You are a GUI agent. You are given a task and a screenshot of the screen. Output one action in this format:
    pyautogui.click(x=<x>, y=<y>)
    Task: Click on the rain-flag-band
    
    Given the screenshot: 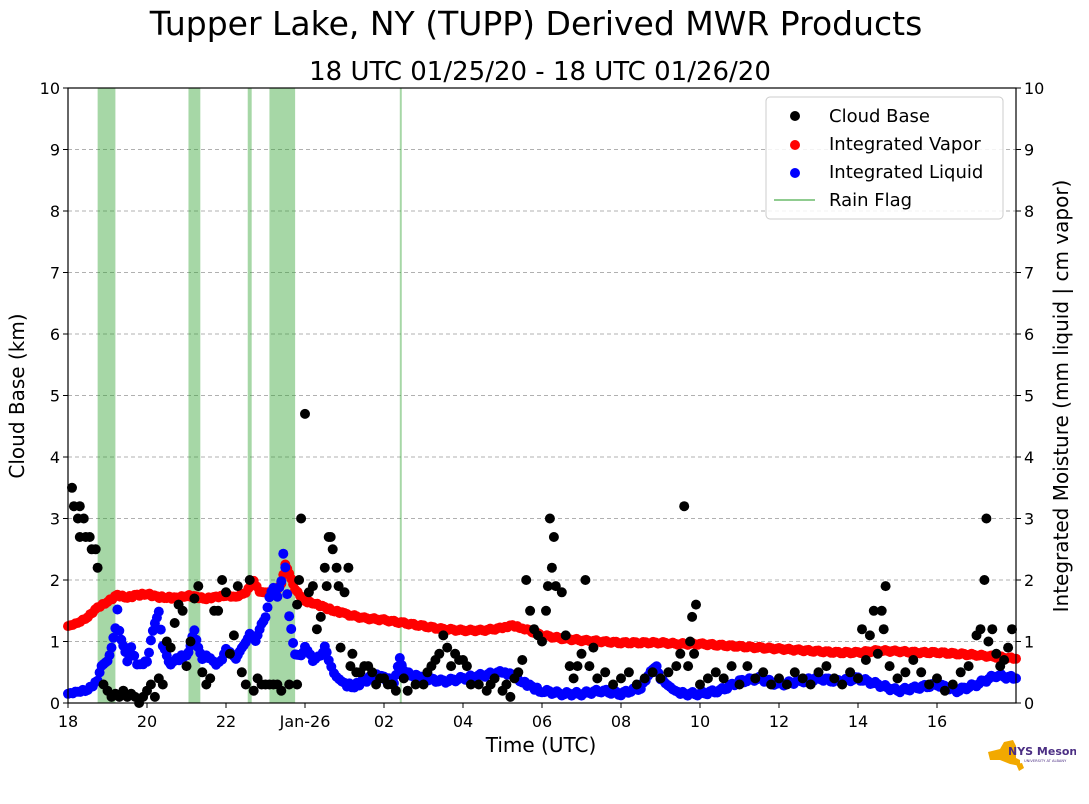 What is the action you would take?
    pyautogui.click(x=194, y=395)
    